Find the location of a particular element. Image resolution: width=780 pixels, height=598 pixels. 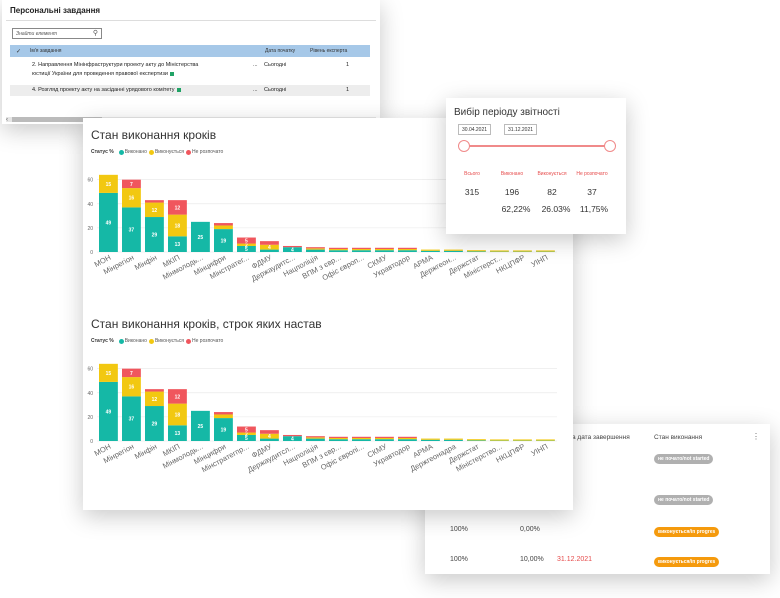

slider-end-handle is located at coordinates (610, 146).